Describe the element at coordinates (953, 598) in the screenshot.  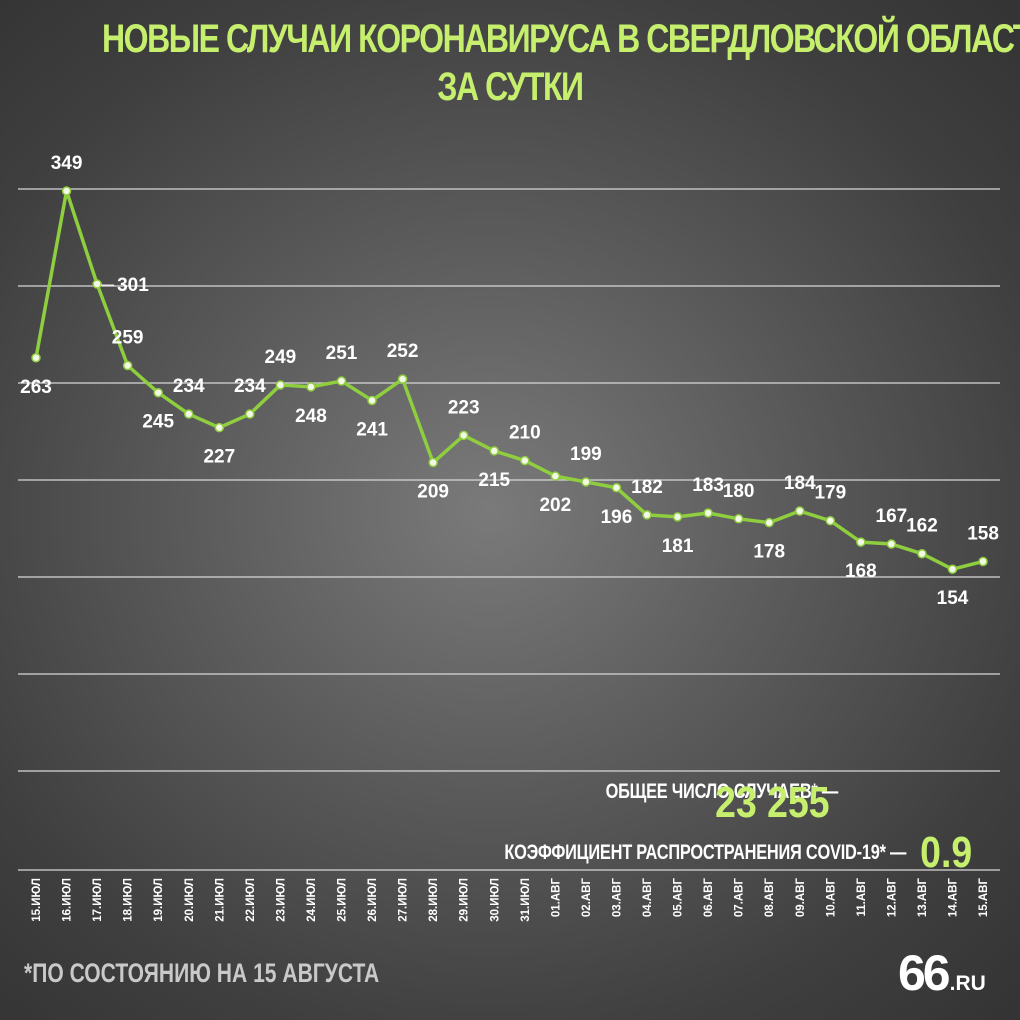
I see `data-label: 154` at that location.